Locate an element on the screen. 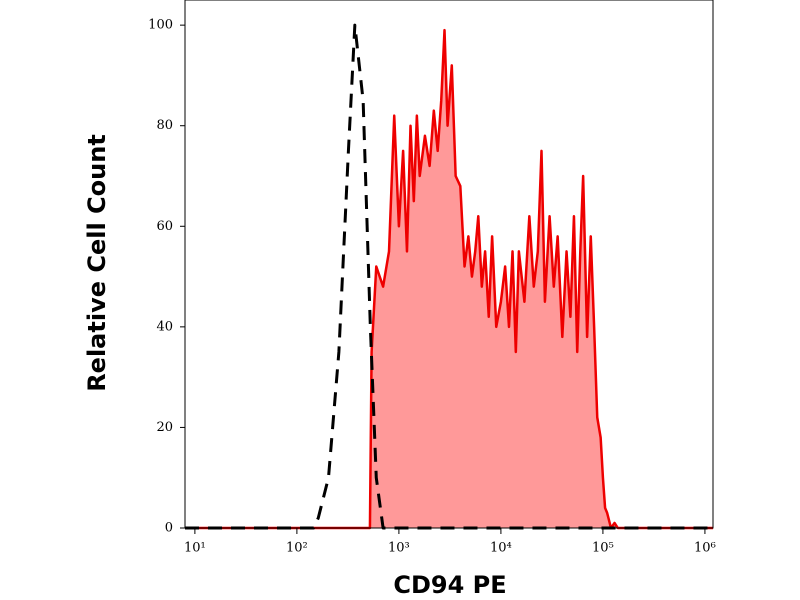 This screenshot has width=800, height=600. x-tick-label: 10⁵ is located at coordinates (603, 548).